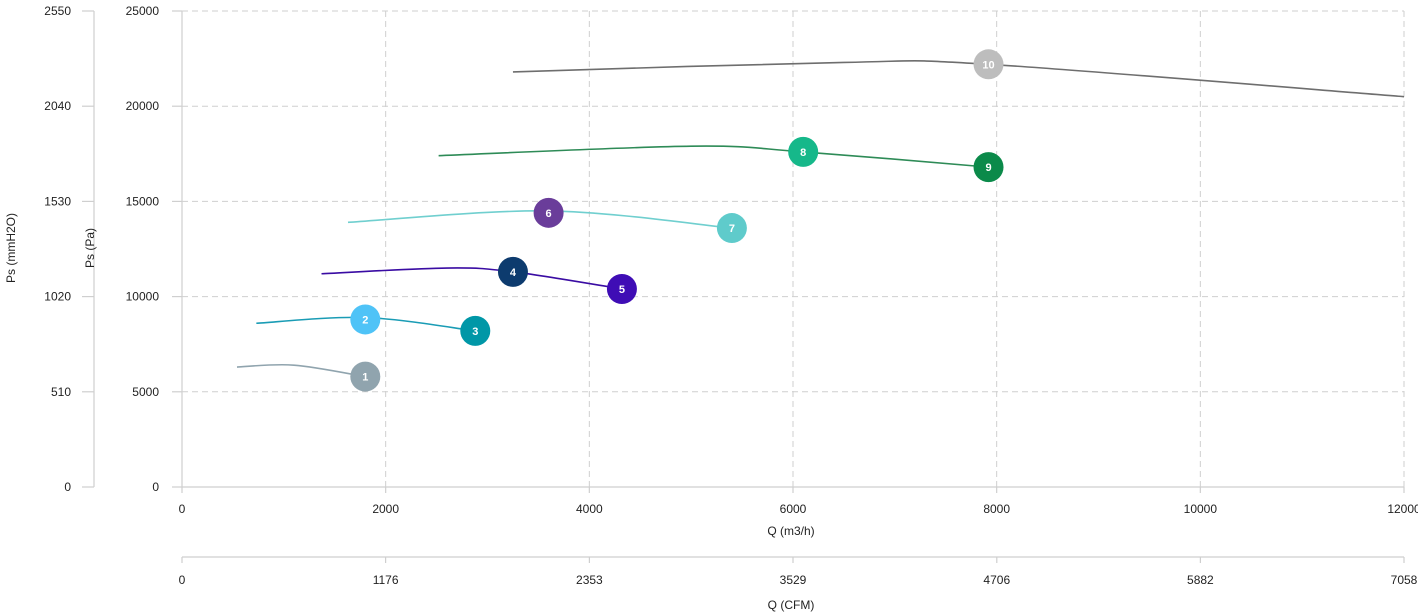 This screenshot has width=1418, height=615. I want to click on x2-tick-label: 2353, so click(589, 580).